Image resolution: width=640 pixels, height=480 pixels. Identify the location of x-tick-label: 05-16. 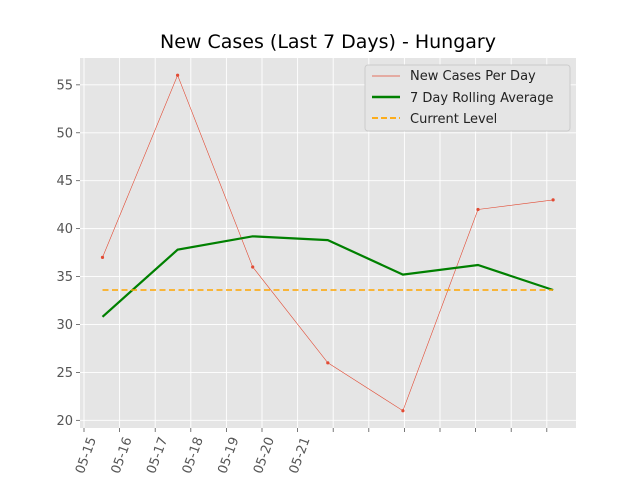
(122, 455).